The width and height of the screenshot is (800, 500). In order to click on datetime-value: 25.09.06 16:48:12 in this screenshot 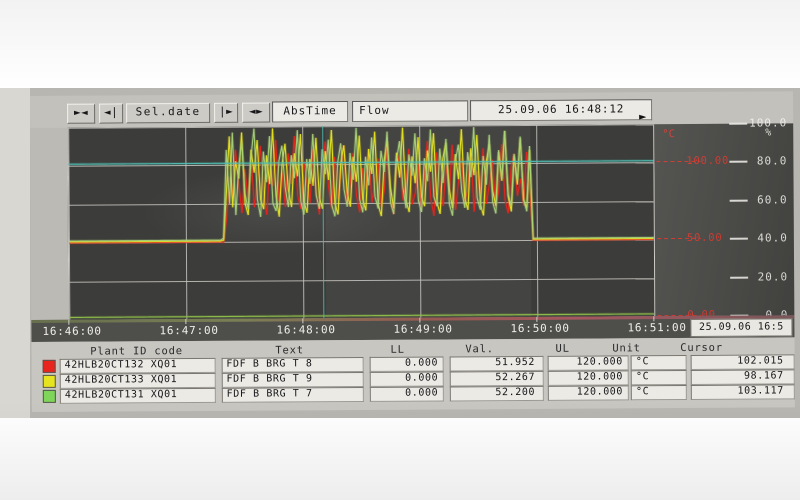, I will do `click(561, 109)`.